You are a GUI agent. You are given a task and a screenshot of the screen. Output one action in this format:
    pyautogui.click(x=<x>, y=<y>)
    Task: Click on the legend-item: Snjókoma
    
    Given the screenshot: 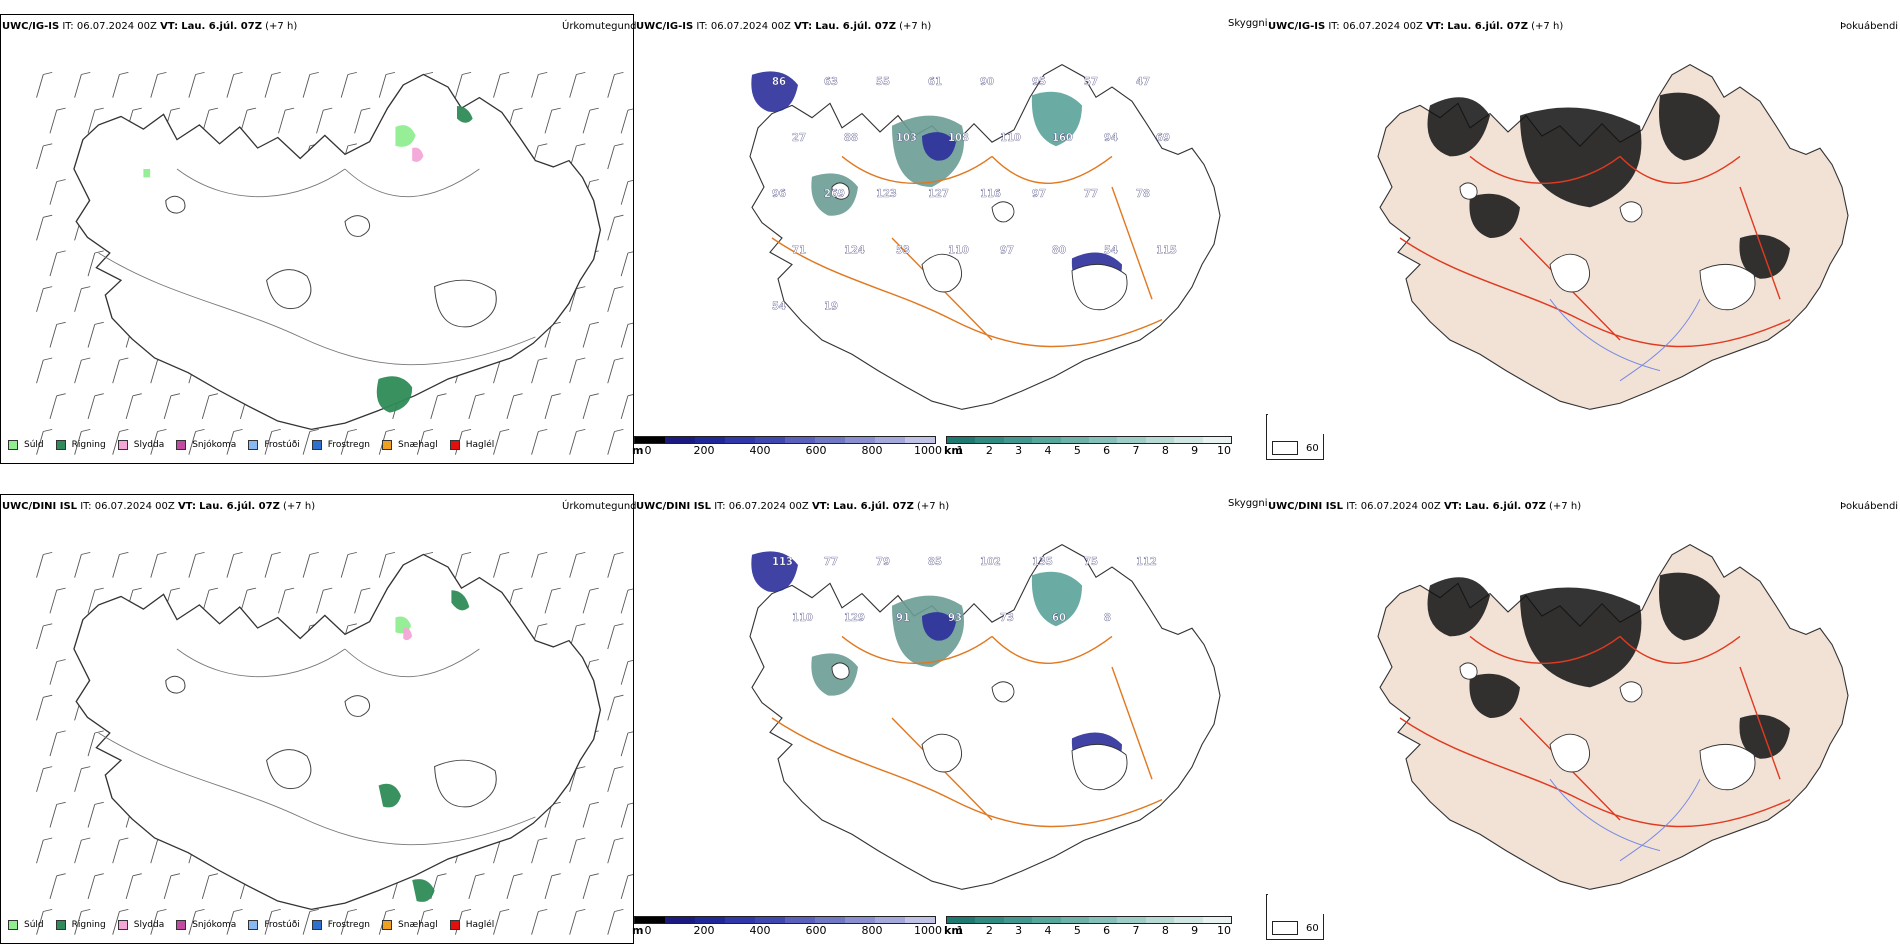 What is the action you would take?
    pyautogui.click(x=206, y=925)
    